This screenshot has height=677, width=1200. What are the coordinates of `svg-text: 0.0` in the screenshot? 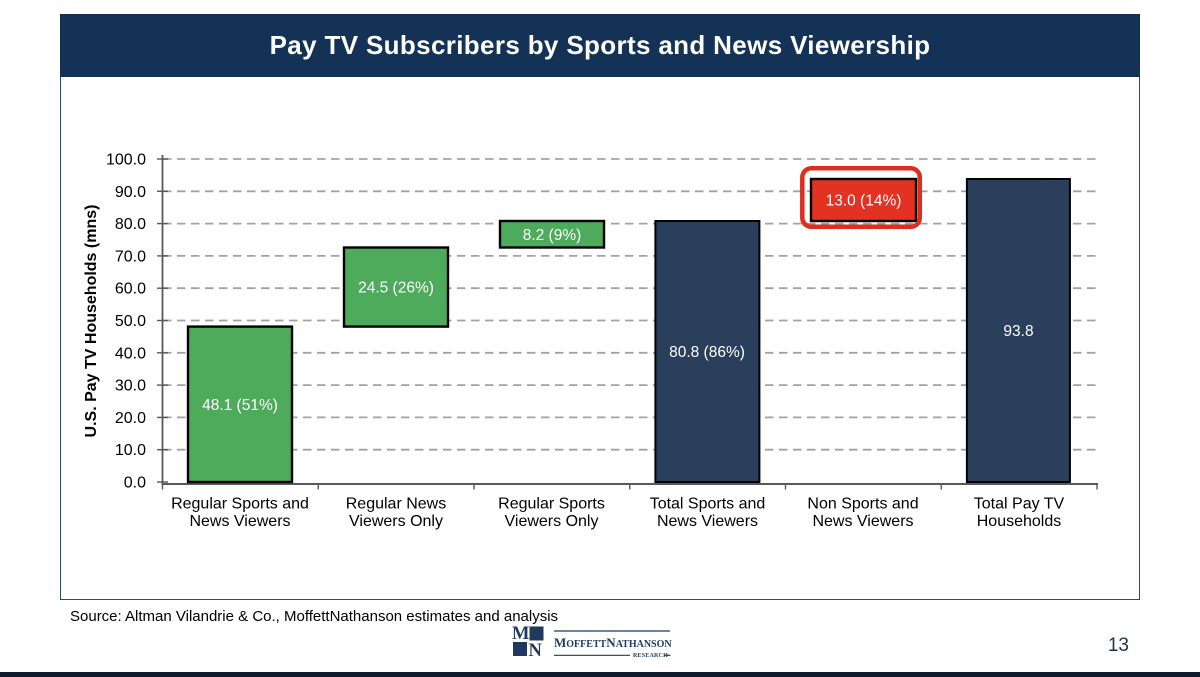 It's located at (135, 483).